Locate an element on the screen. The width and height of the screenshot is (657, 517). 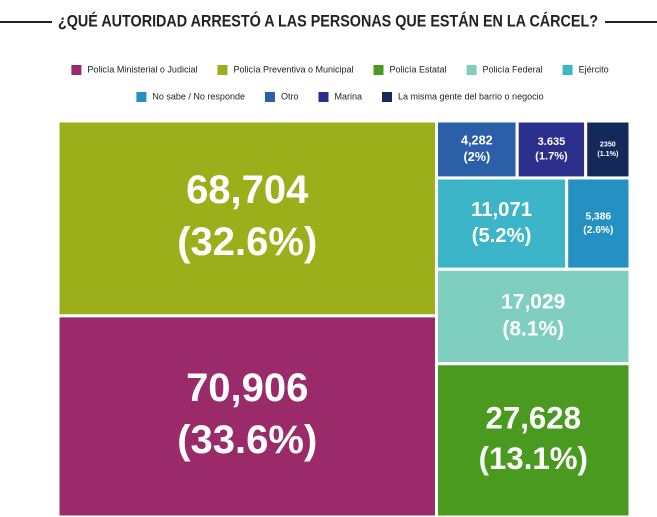
value-label: 3.635 is located at coordinates (552, 142).